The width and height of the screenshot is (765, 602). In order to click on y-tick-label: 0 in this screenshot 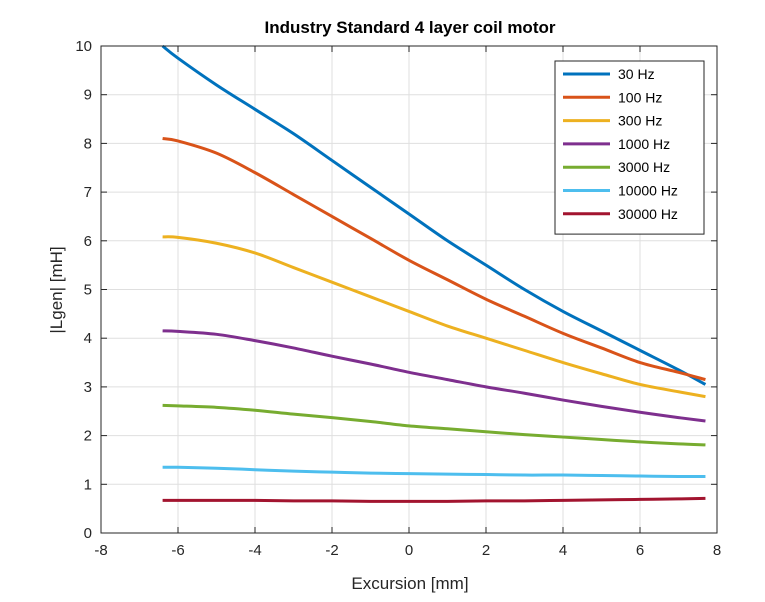, I will do `click(88, 533)`.